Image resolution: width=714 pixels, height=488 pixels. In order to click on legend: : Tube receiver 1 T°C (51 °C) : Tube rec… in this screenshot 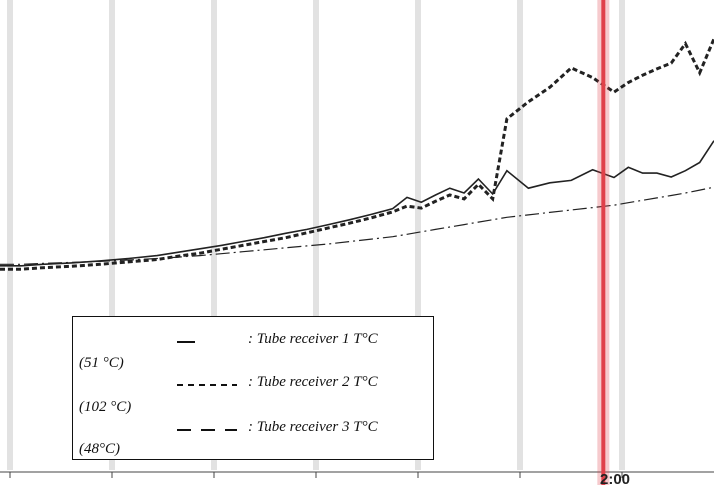, I will do `click(253, 388)`.